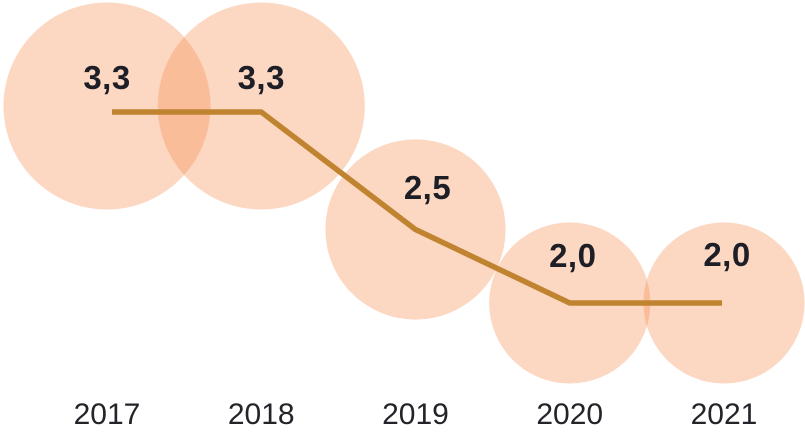 This screenshot has width=805, height=434. What do you see at coordinates (107, 414) in the screenshot?
I see `x-tick-label-0: 2017` at bounding box center [107, 414].